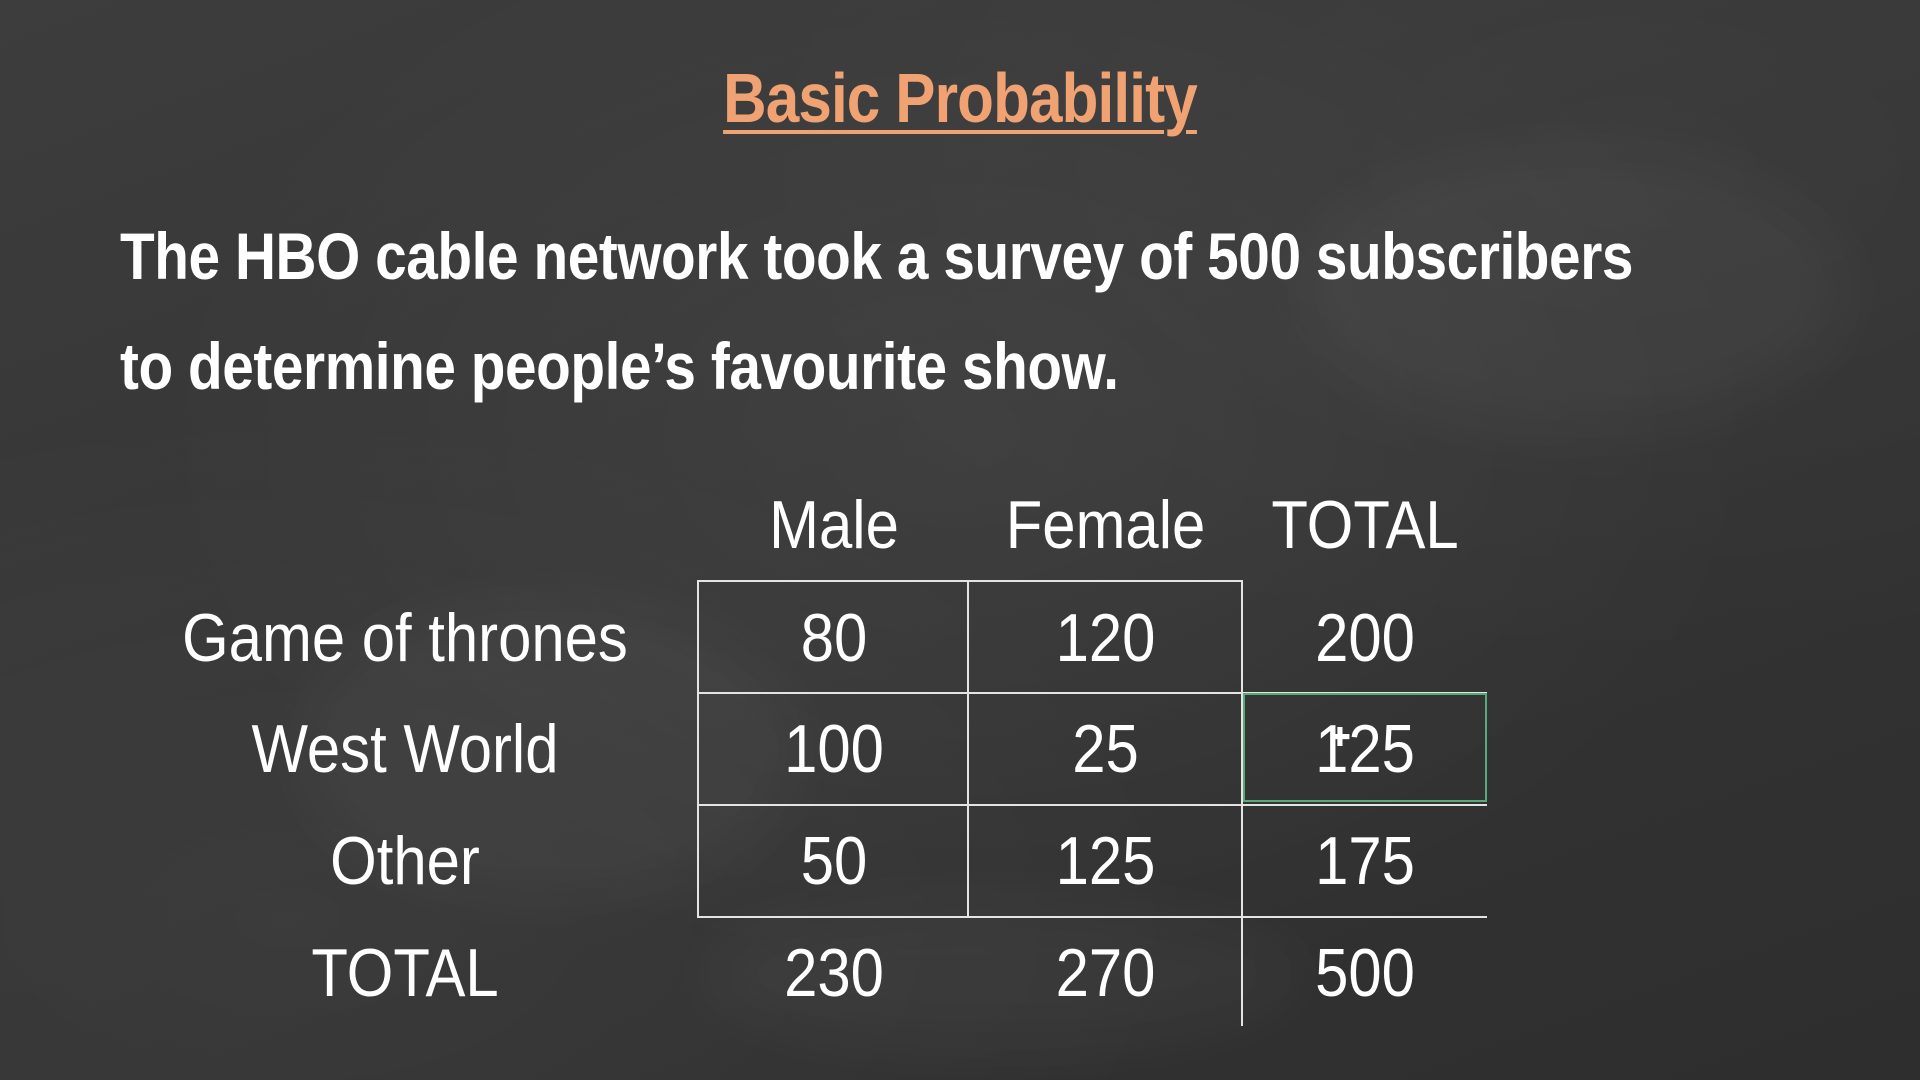 This screenshot has width=1920, height=1080. What do you see at coordinates (1365, 638) in the screenshot?
I see `table-cell: 200` at bounding box center [1365, 638].